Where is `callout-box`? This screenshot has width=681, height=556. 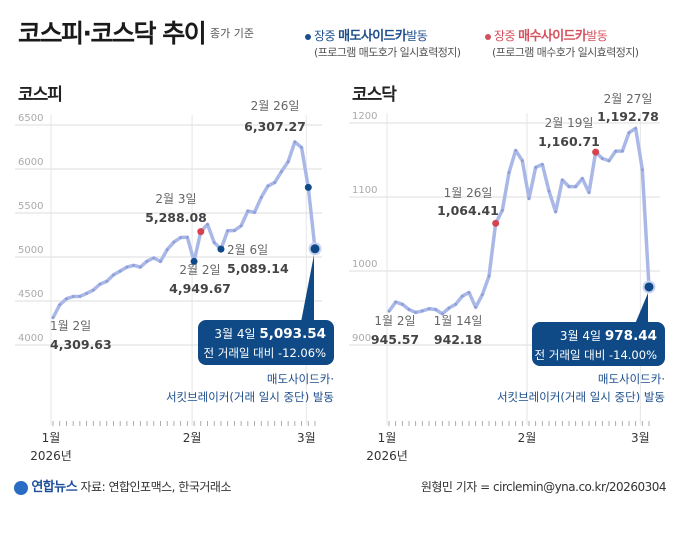
callout-box is located at coordinates (266, 342).